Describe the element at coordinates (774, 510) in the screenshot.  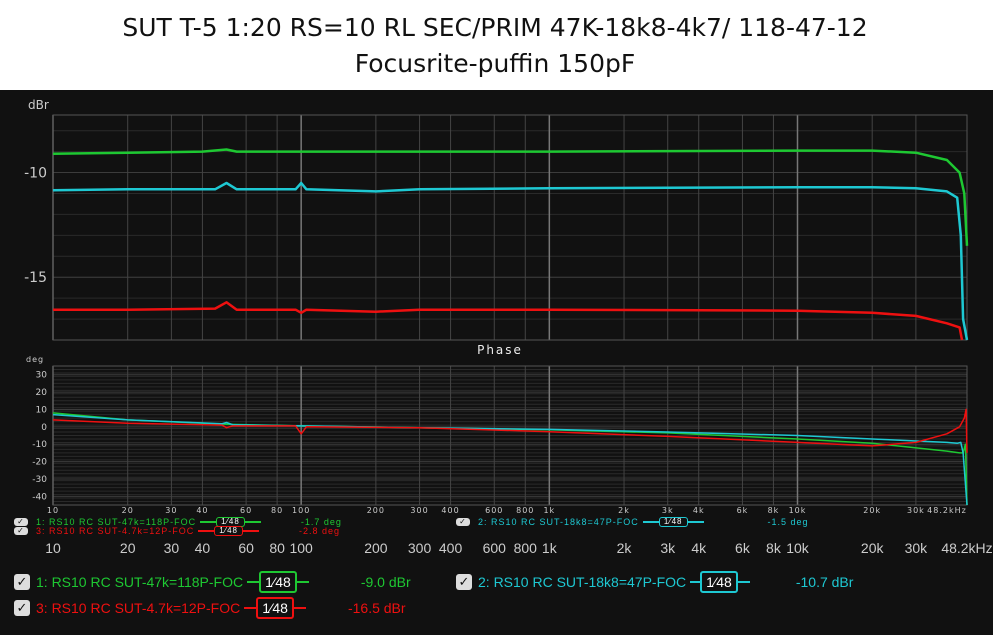
I see `x-tick-label-small: 8k` at that location.